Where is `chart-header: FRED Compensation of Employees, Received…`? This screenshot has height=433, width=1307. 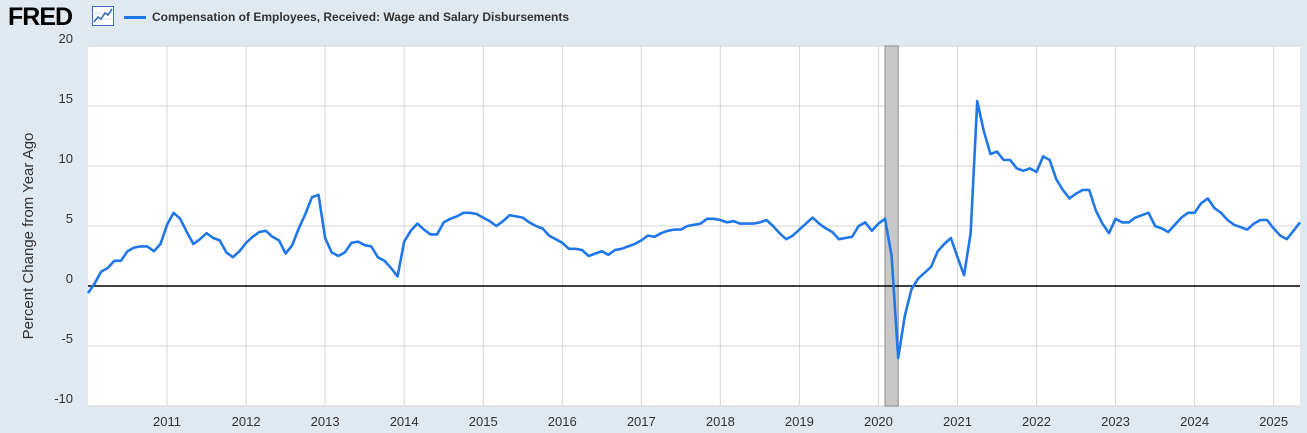 chart-header: FRED Compensation of Employees, Received… is located at coordinates (653, 17).